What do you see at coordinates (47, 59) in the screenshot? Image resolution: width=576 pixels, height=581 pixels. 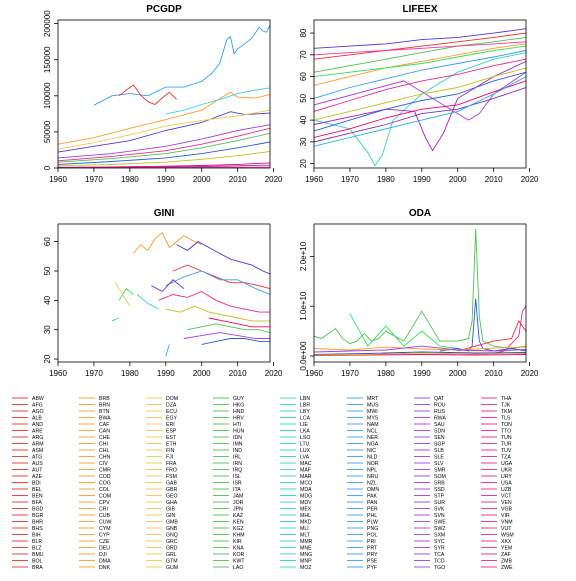 I see `y-tick-label: 150000` at bounding box center [47, 59].